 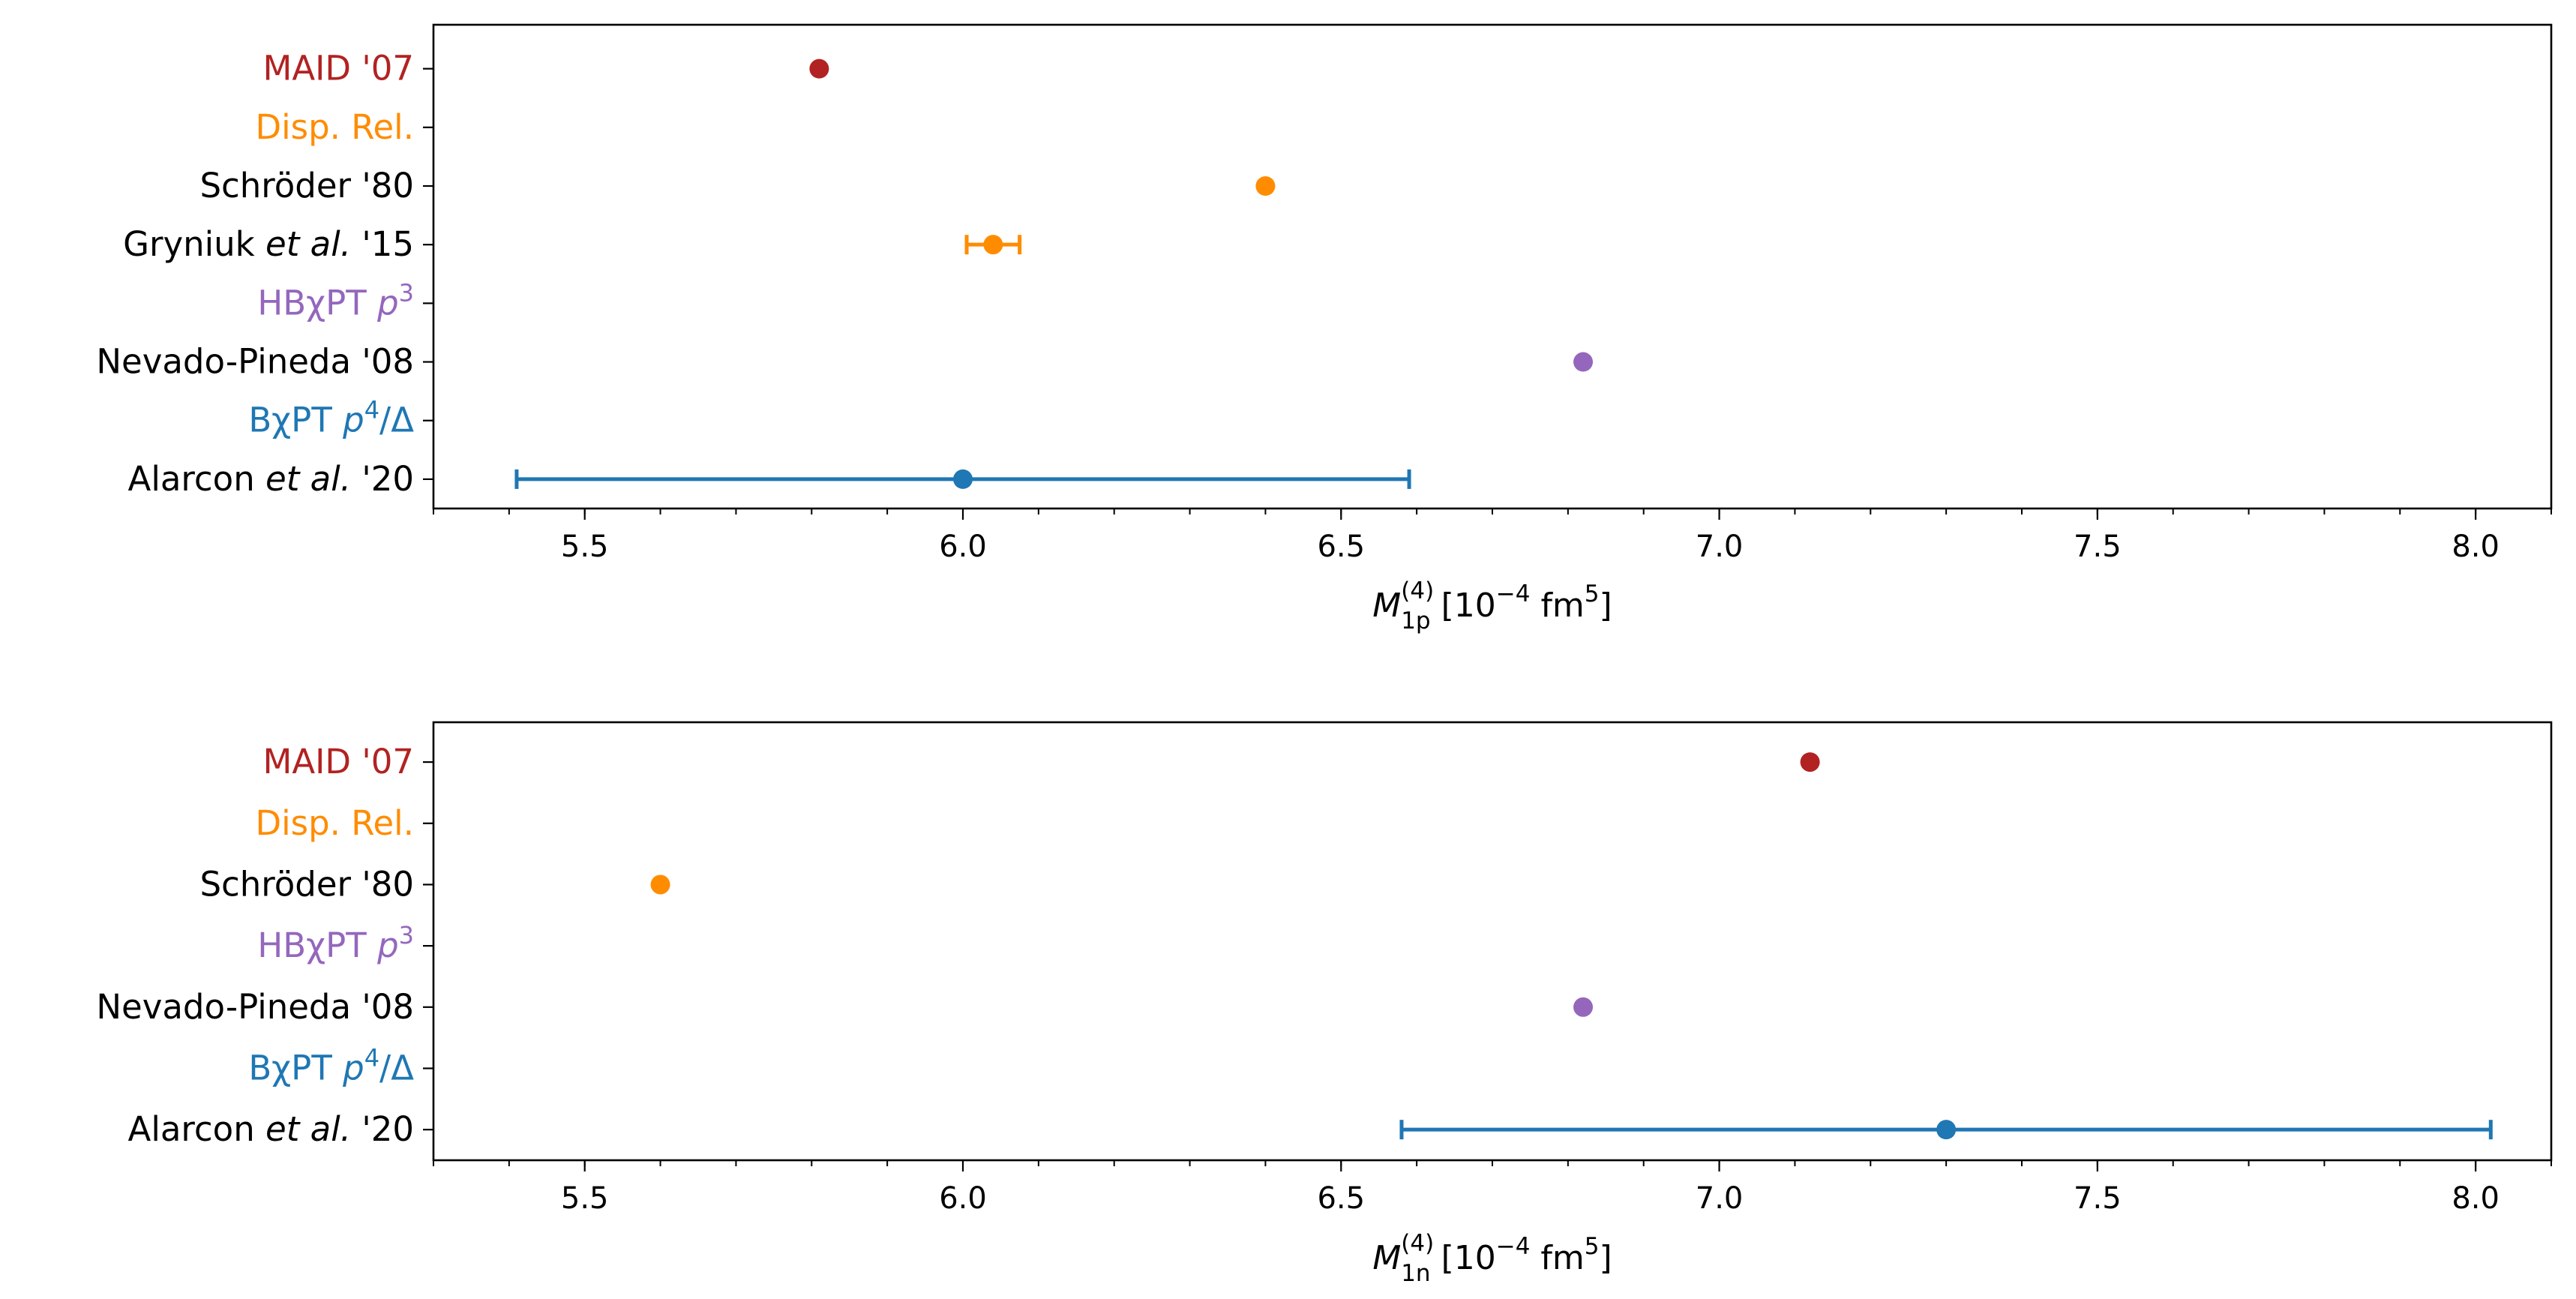 I want to click on y-category-label: Gryniuk et al. '15, so click(x=269, y=244).